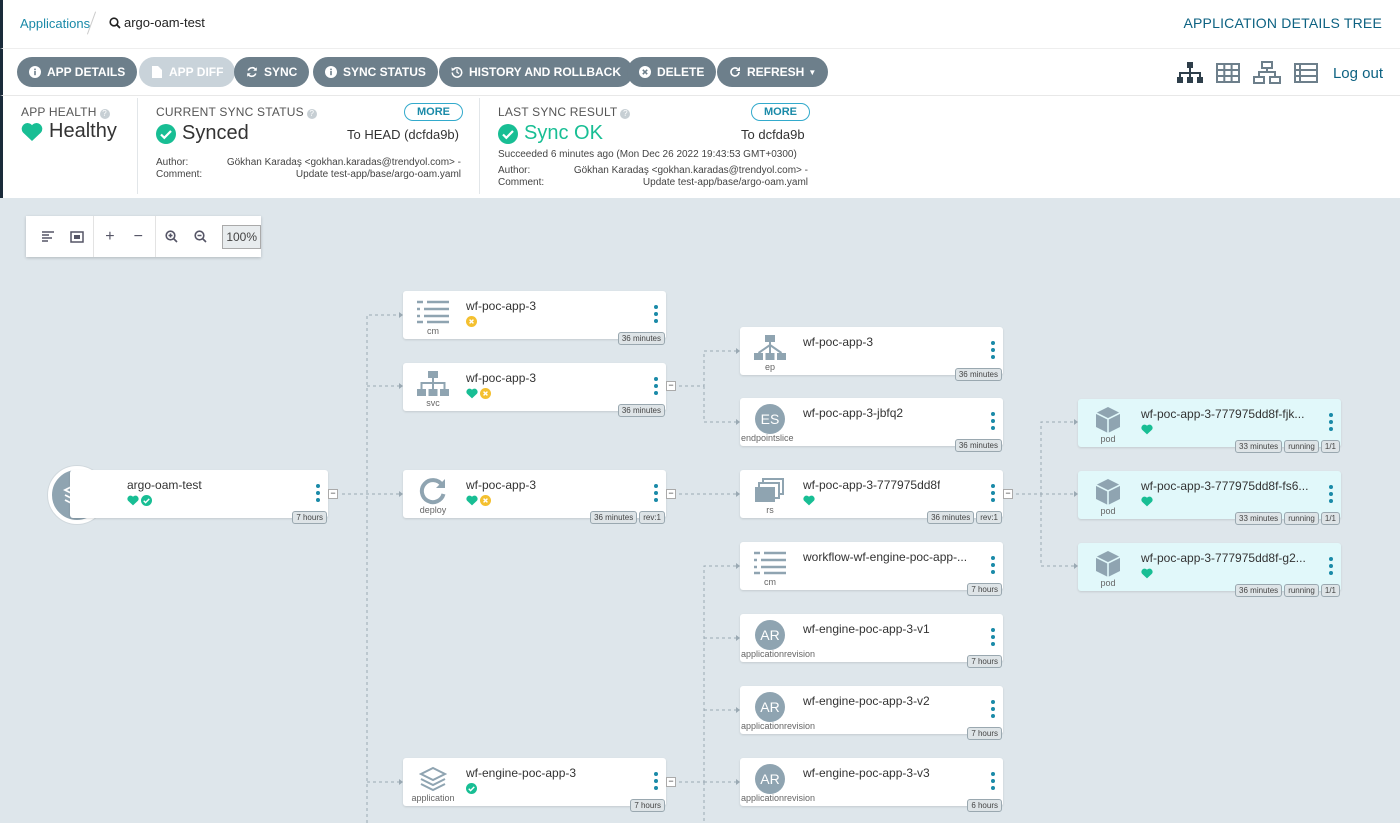 This screenshot has height=823, width=1400. I want to click on search-icon, so click(115, 23).